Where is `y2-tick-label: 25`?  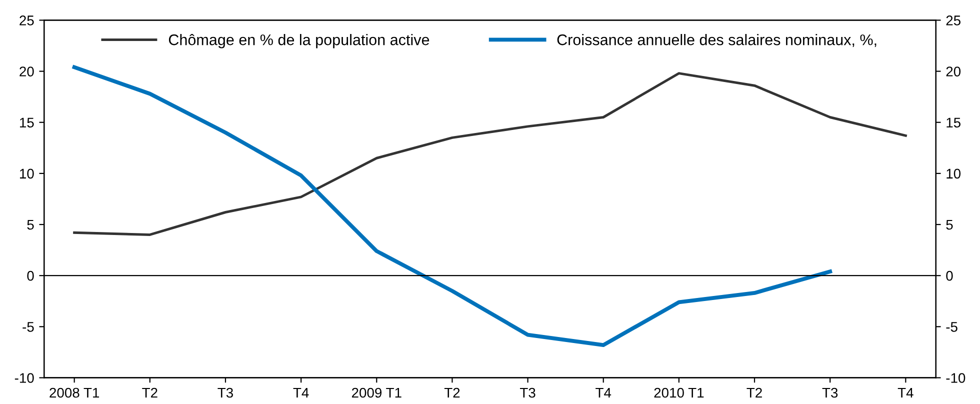
y2-tick-label: 25 is located at coordinates (953, 21).